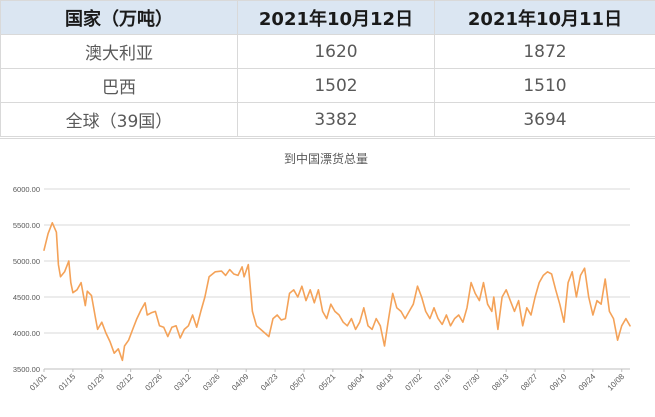 The height and width of the screenshot is (417, 655). Describe the element at coordinates (529, 382) in the screenshot. I see `x-tick-label: 08/27` at that location.